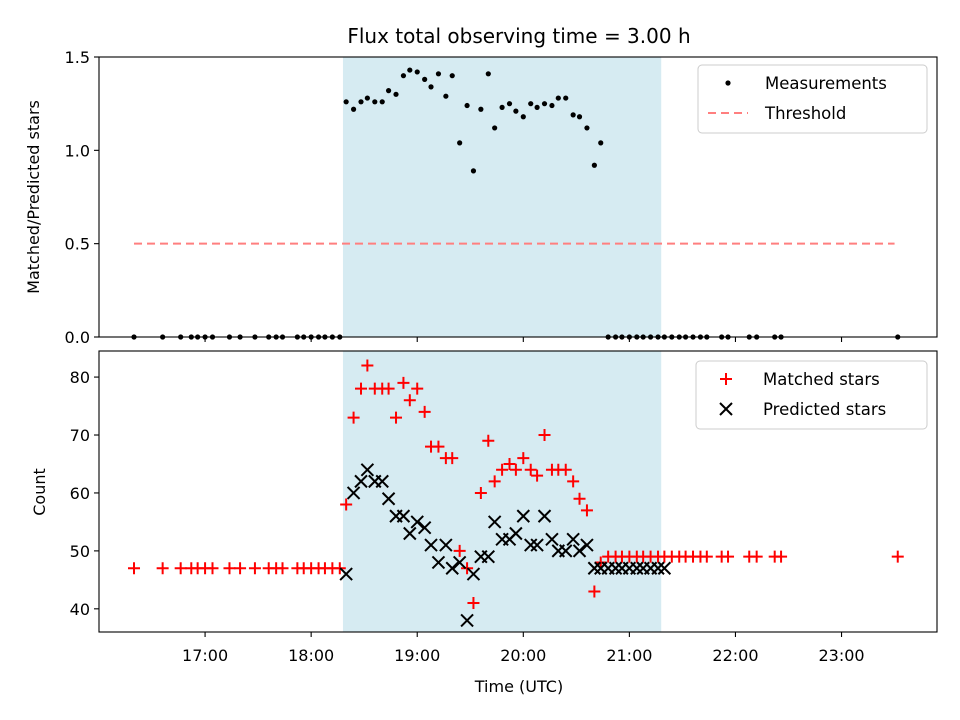  What do you see at coordinates (33, 197) in the screenshot?
I see `top-y-axis-label: Matched/Predicted stars` at bounding box center [33, 197].